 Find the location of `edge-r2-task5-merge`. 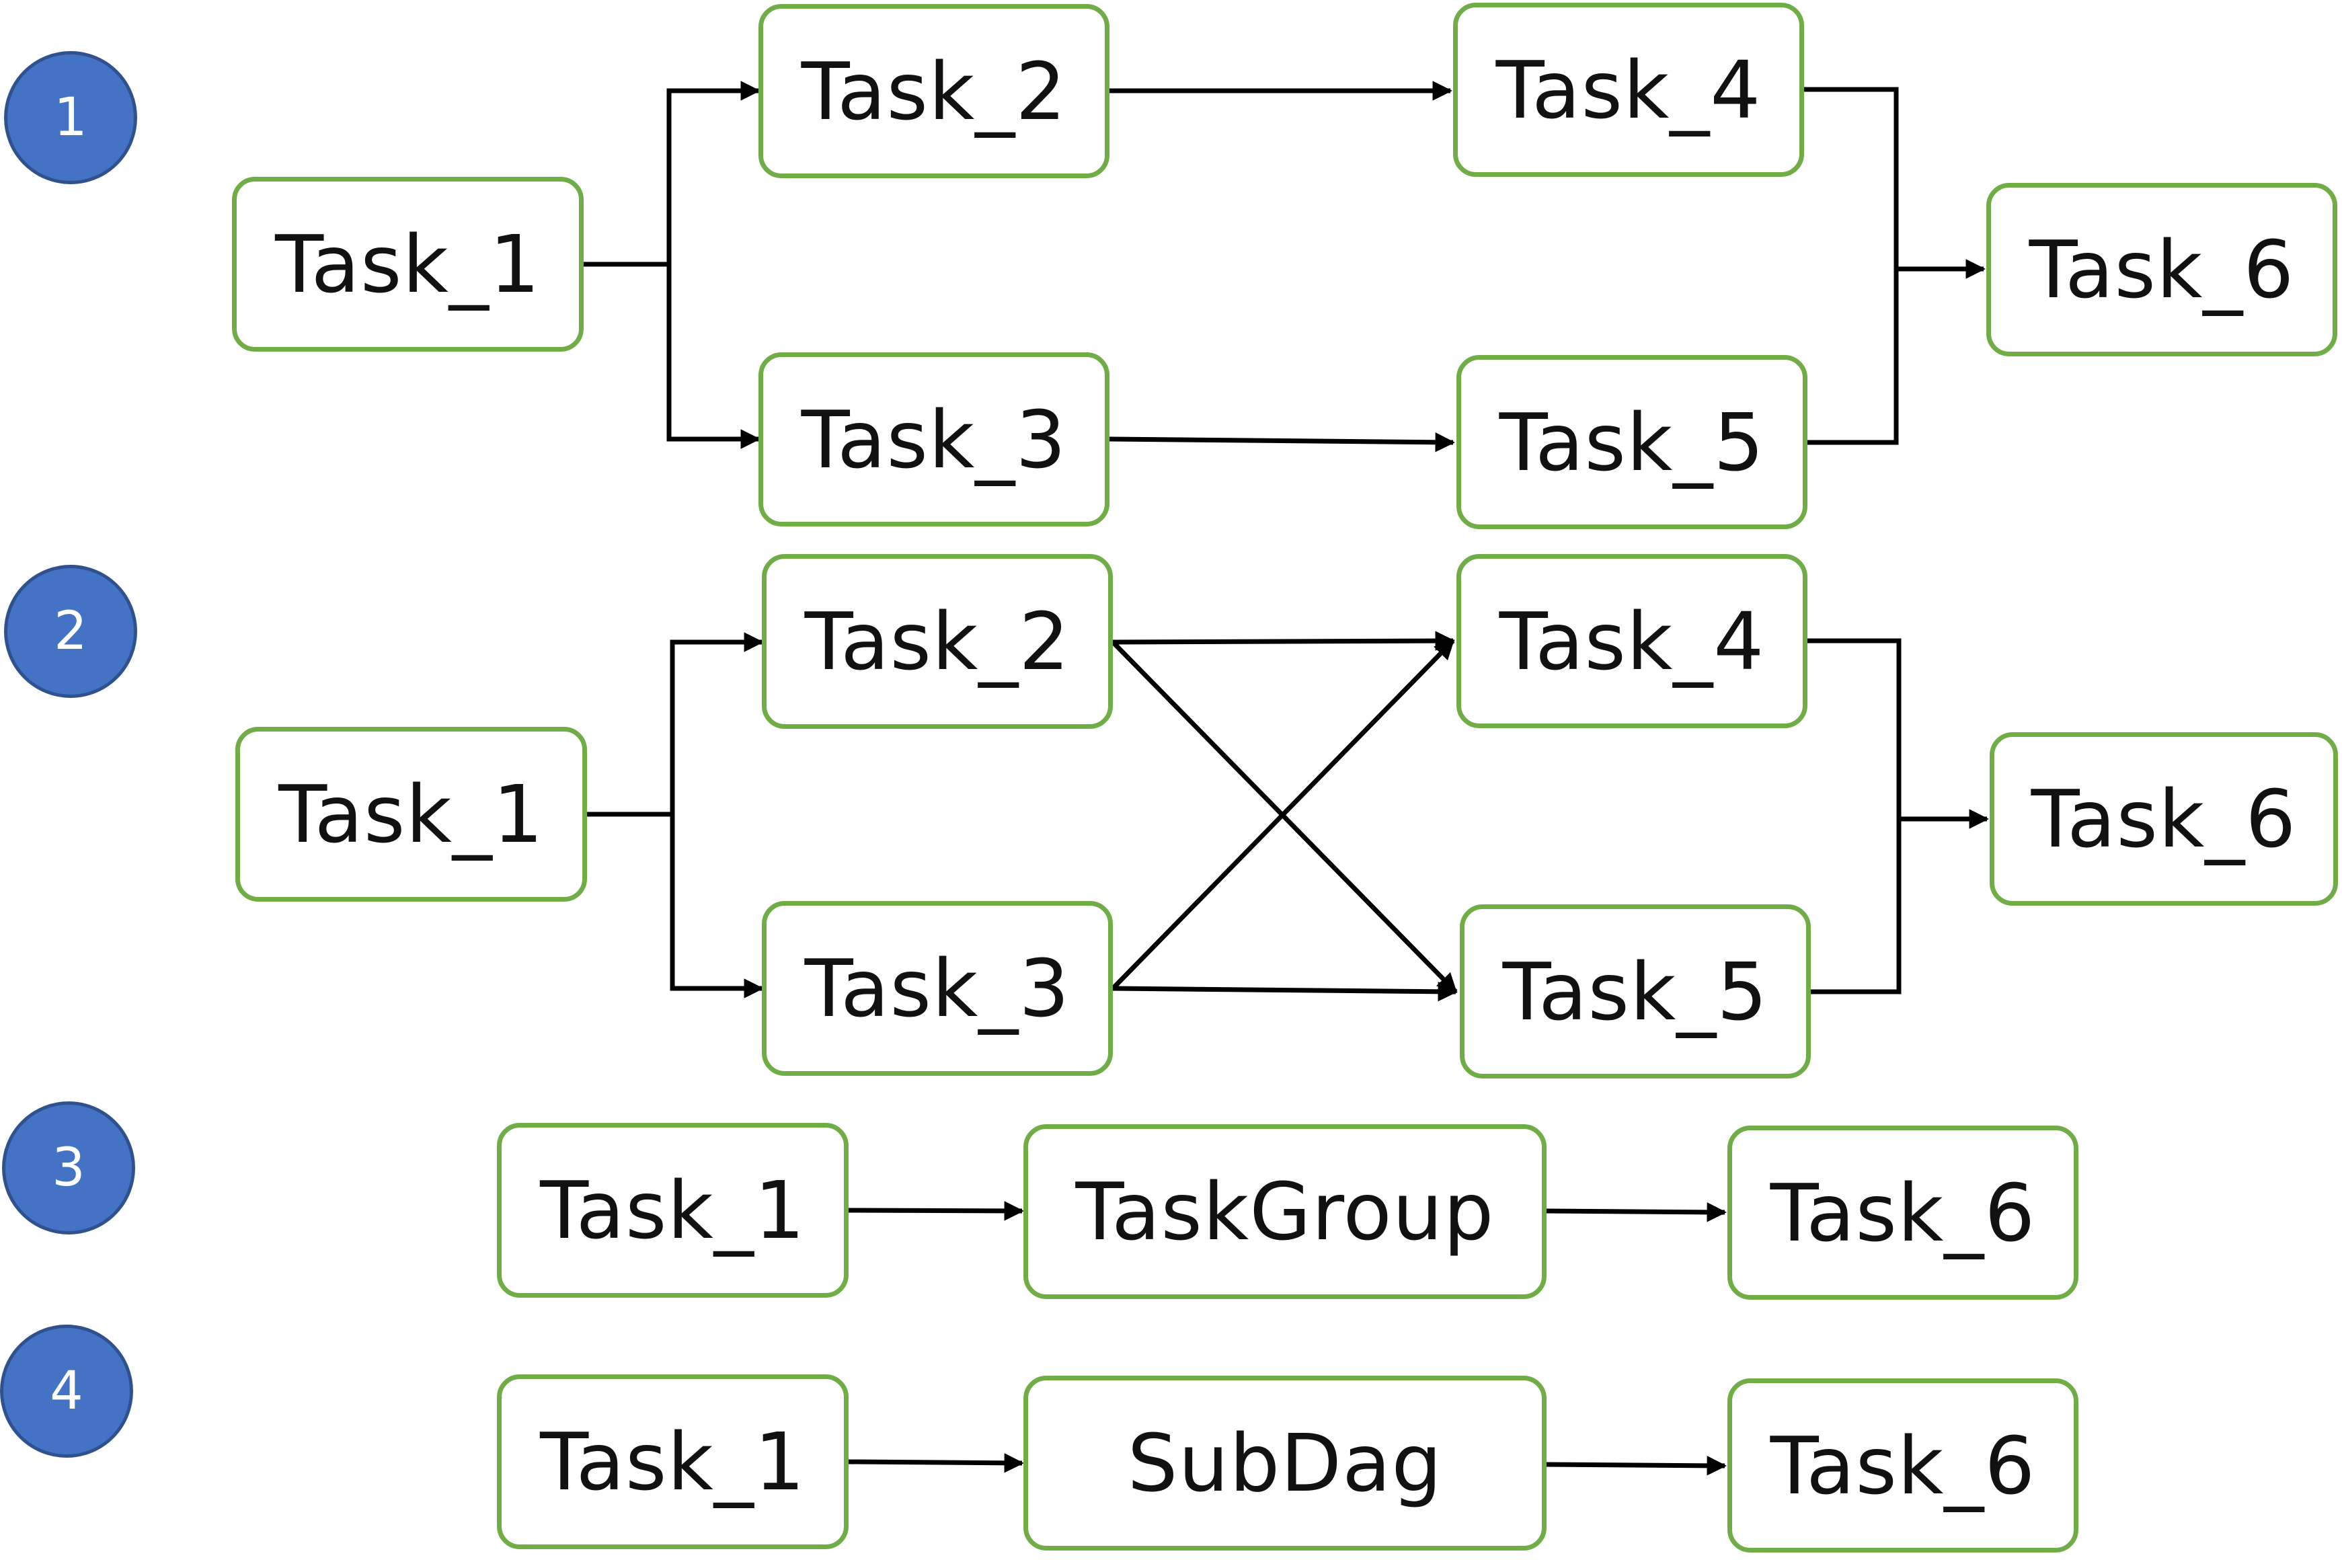

edge-r2-task5-merge is located at coordinates (1856, 906).